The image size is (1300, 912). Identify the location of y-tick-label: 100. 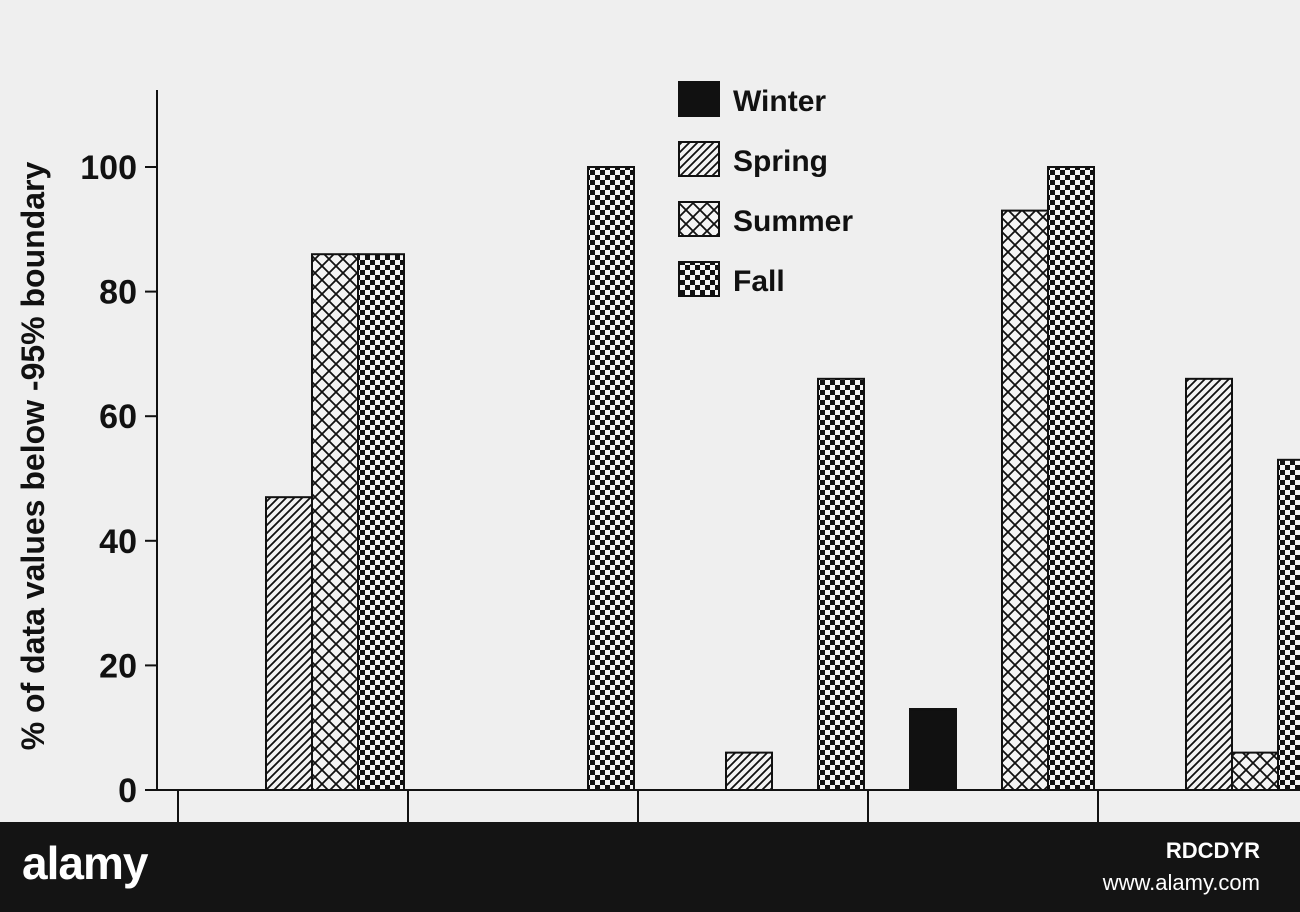
(108, 168).